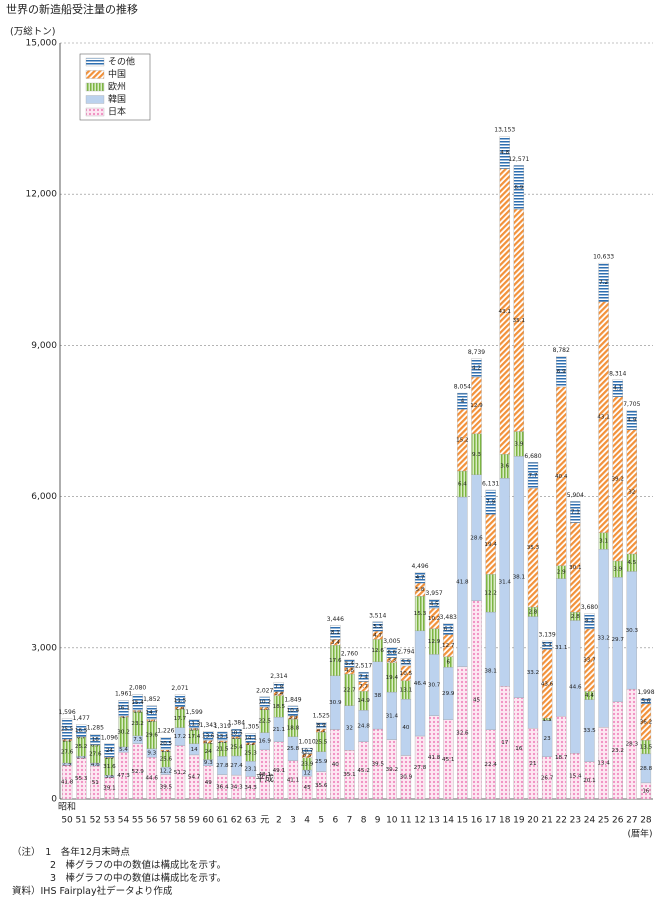 Image resolution: width=664 pixels, height=911 pixels. I want to click on segment-label: 25.2, so click(81, 747).